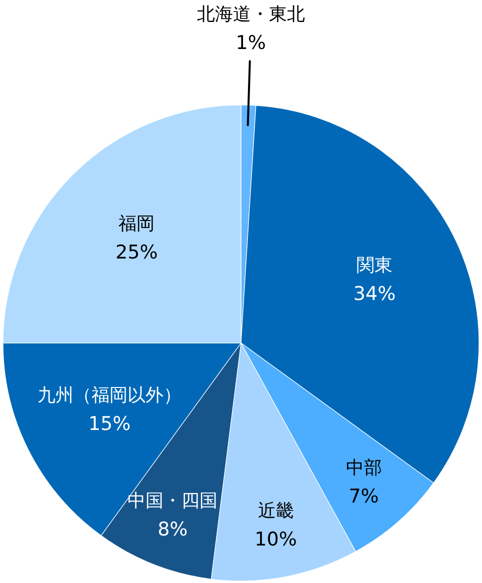 This screenshot has height=583, width=482. What do you see at coordinates (173, 529) in the screenshot?
I see `data-label: 8%` at bounding box center [173, 529].